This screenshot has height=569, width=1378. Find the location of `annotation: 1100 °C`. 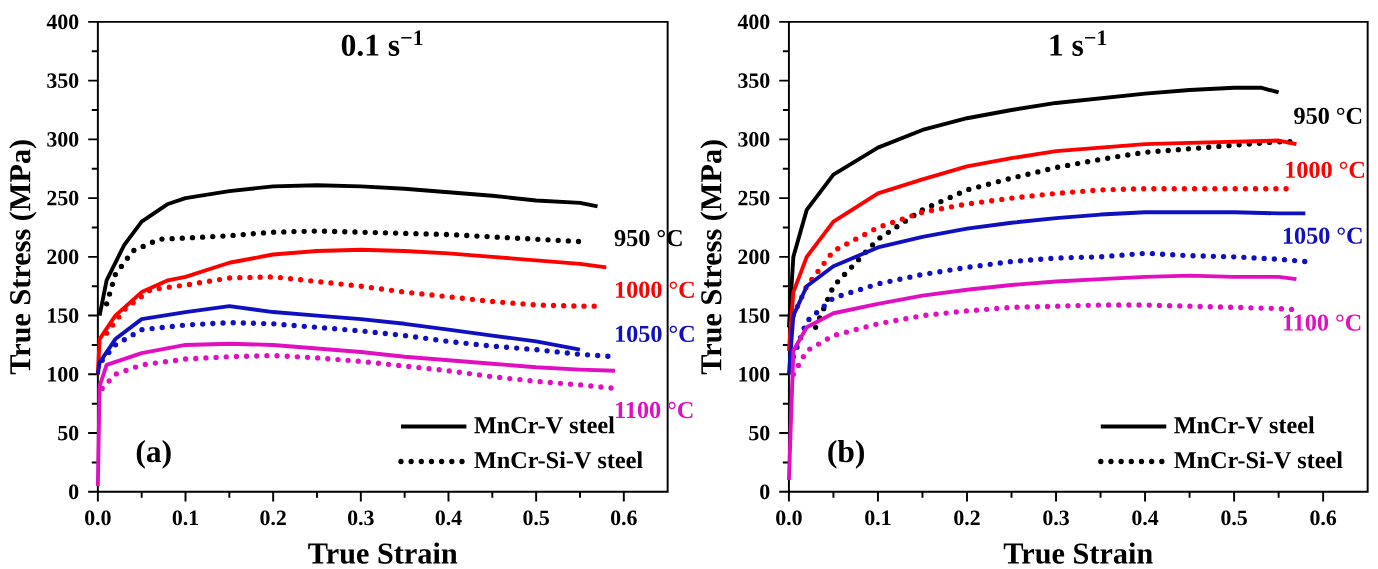

annotation: 1100 °C is located at coordinates (1322, 322).